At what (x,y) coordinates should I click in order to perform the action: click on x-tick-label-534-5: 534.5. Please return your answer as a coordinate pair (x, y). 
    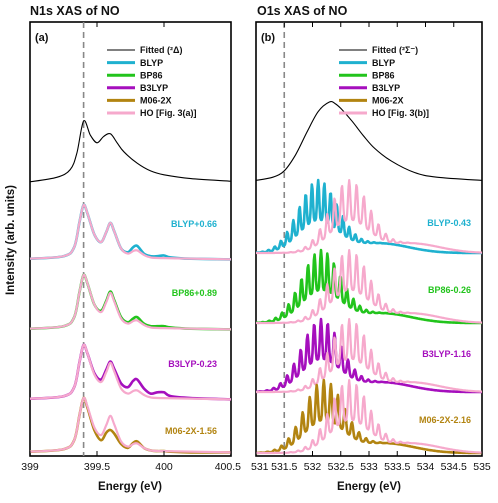
    Looking at the image, I should click on (454, 467).